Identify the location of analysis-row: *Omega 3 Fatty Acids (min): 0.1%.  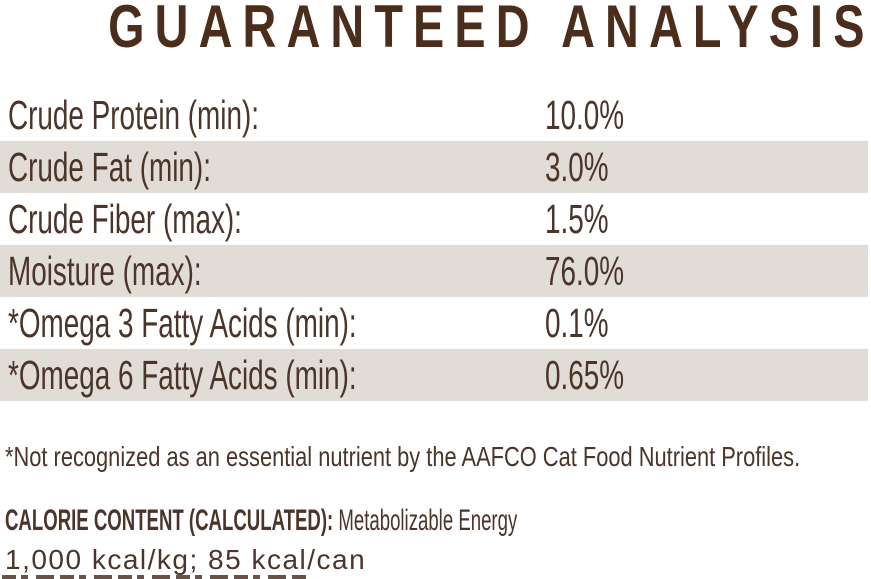
(435, 323).